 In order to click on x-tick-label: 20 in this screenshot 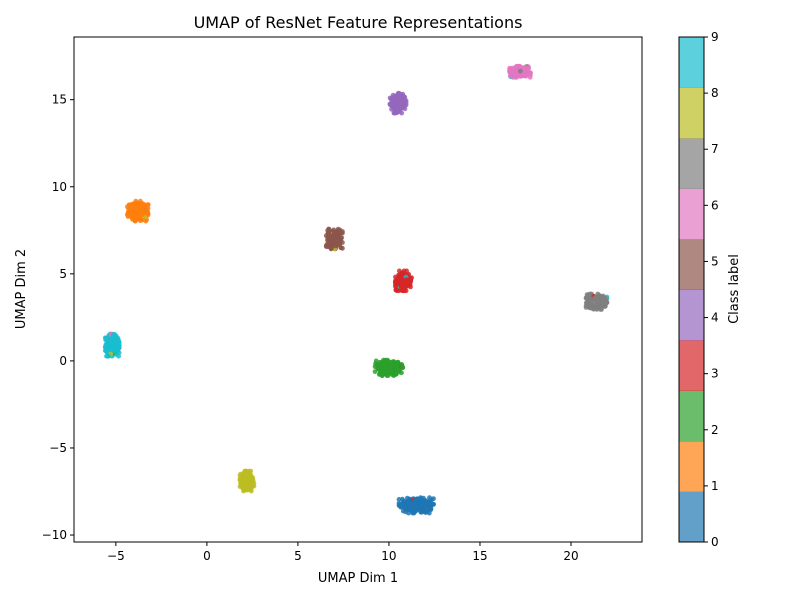, I will do `click(570, 556)`.